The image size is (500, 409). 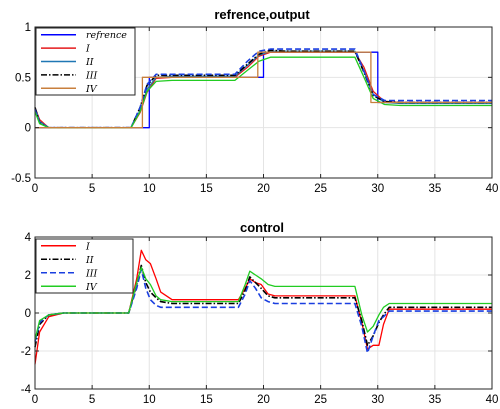 I want to click on y-tick-label: -0.5, so click(x=21, y=179).